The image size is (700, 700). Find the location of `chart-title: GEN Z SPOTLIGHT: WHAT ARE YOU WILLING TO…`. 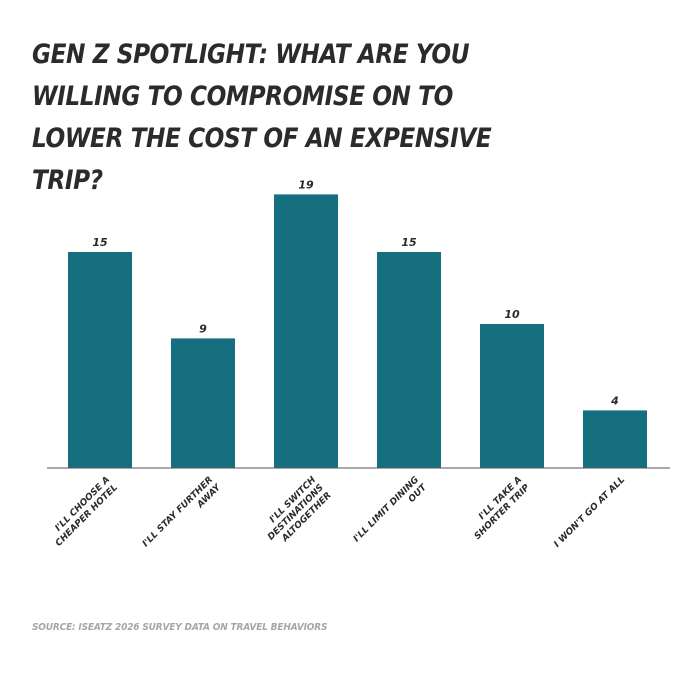

chart-title: GEN Z SPOTLIGHT: WHAT ARE YOU WILLING TO… is located at coordinates (262, 117).